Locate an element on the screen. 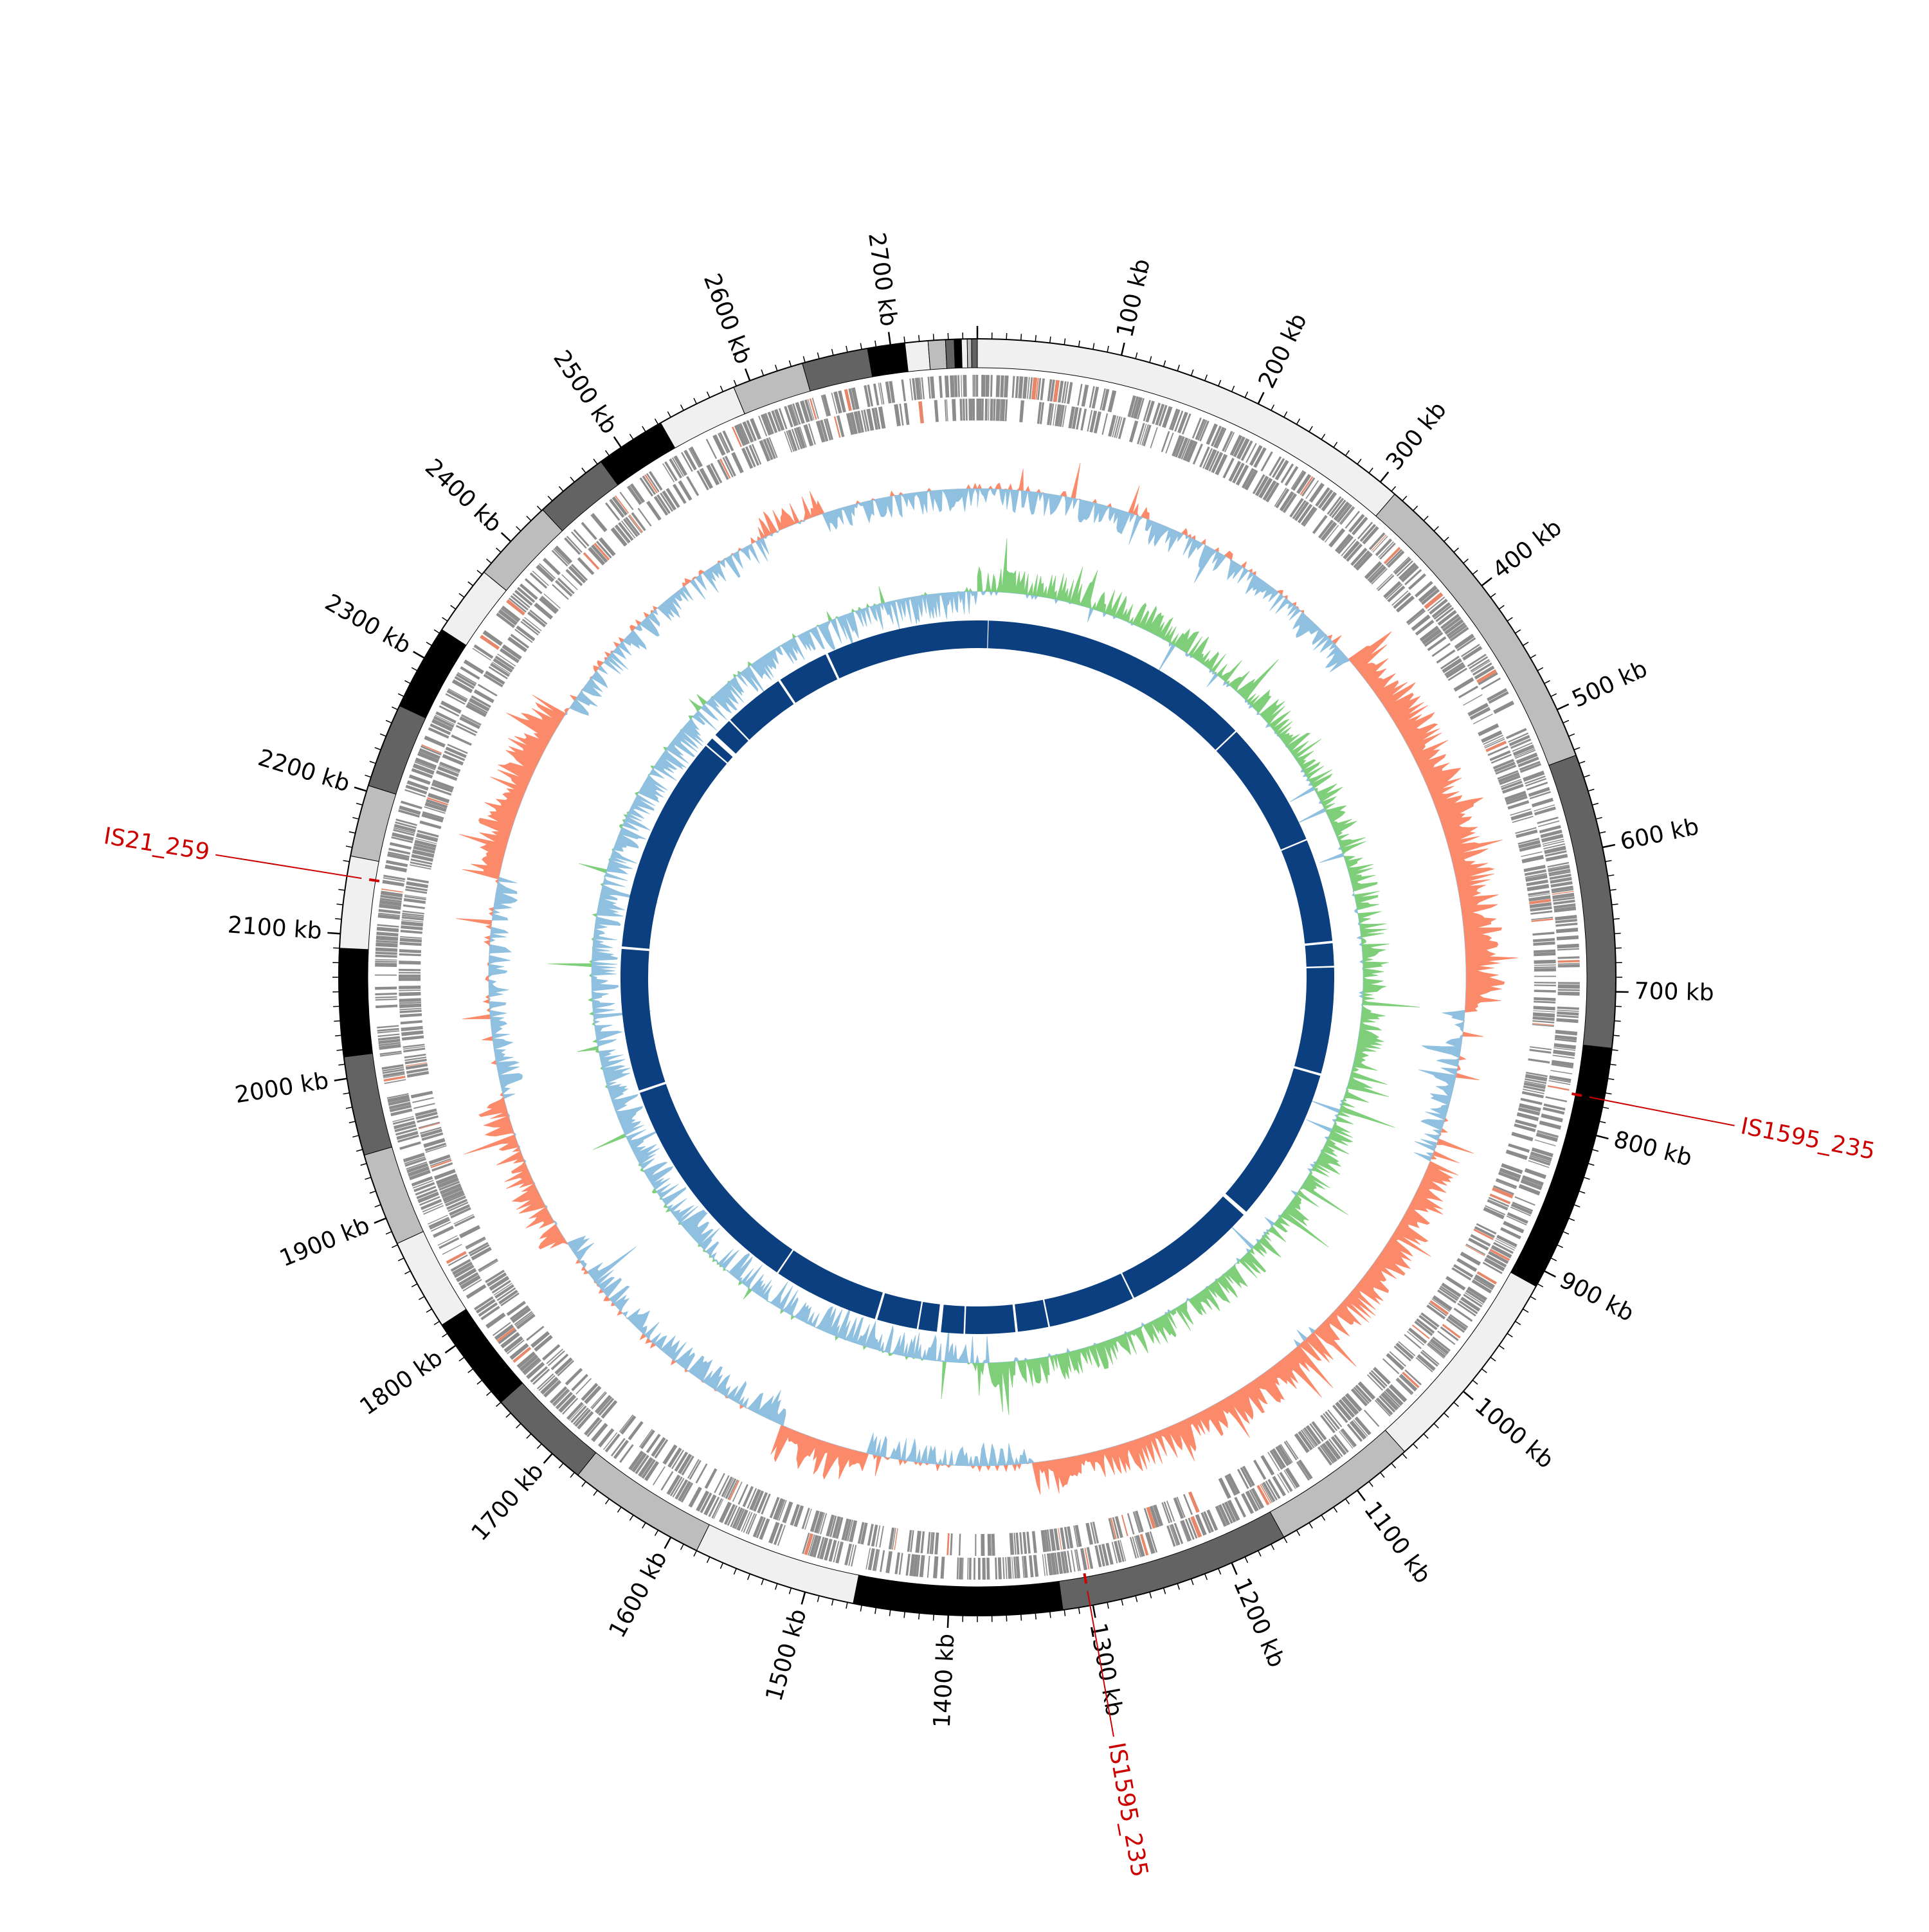  tick-label: 1700 kb is located at coordinates (507, 1502).